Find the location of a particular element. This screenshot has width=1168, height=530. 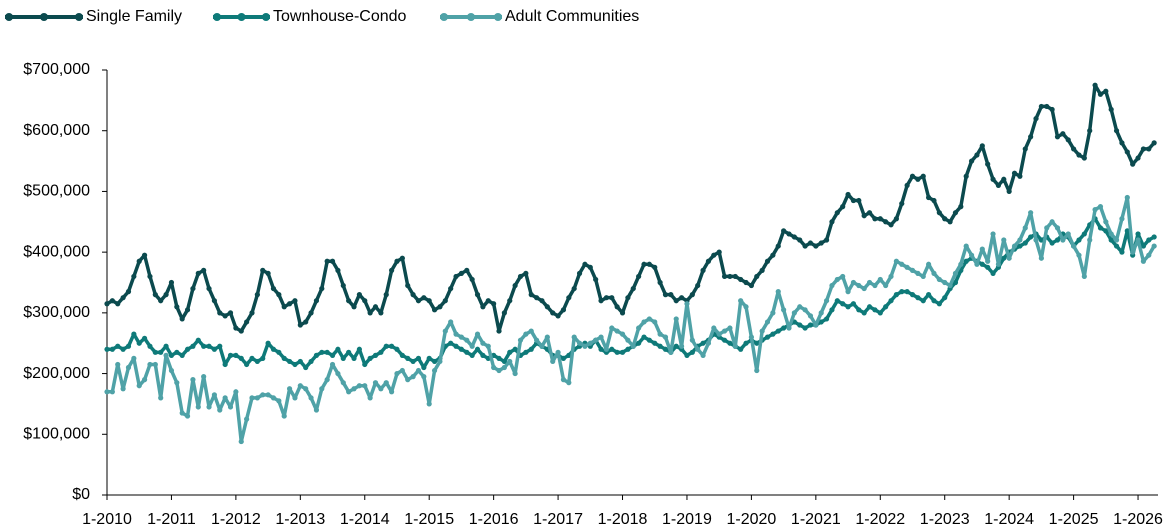

y-tick-label: $300,000 is located at coordinates (56, 312).